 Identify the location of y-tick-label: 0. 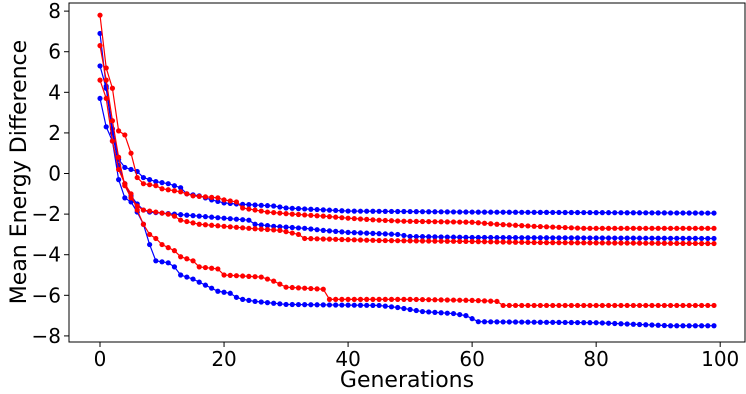
(54, 174).